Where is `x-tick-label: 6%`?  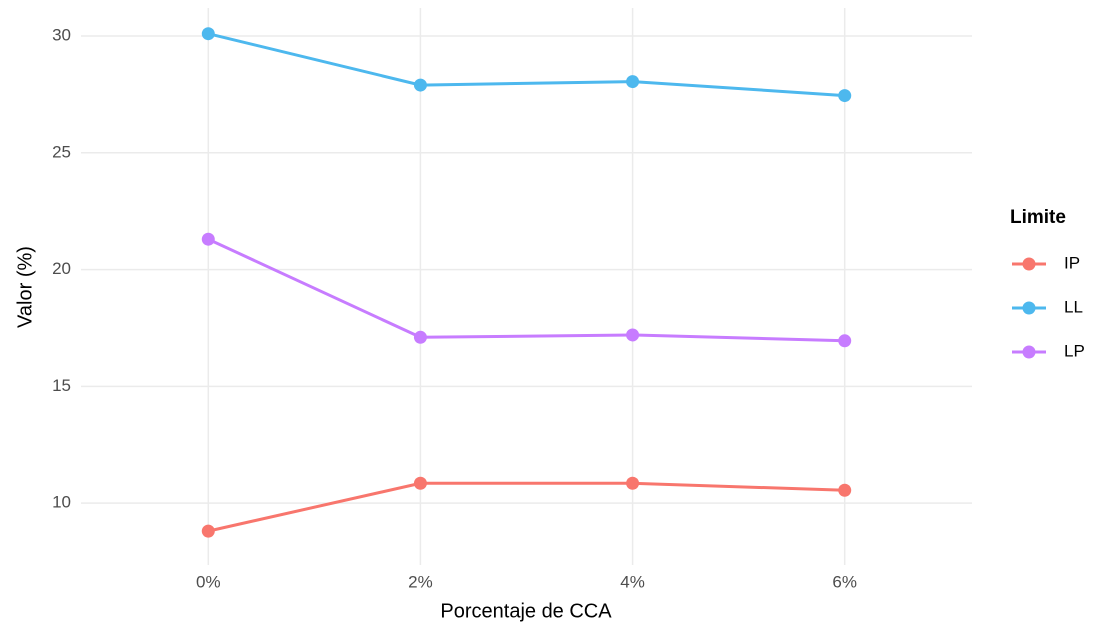 x-tick-label: 6% is located at coordinates (844, 581).